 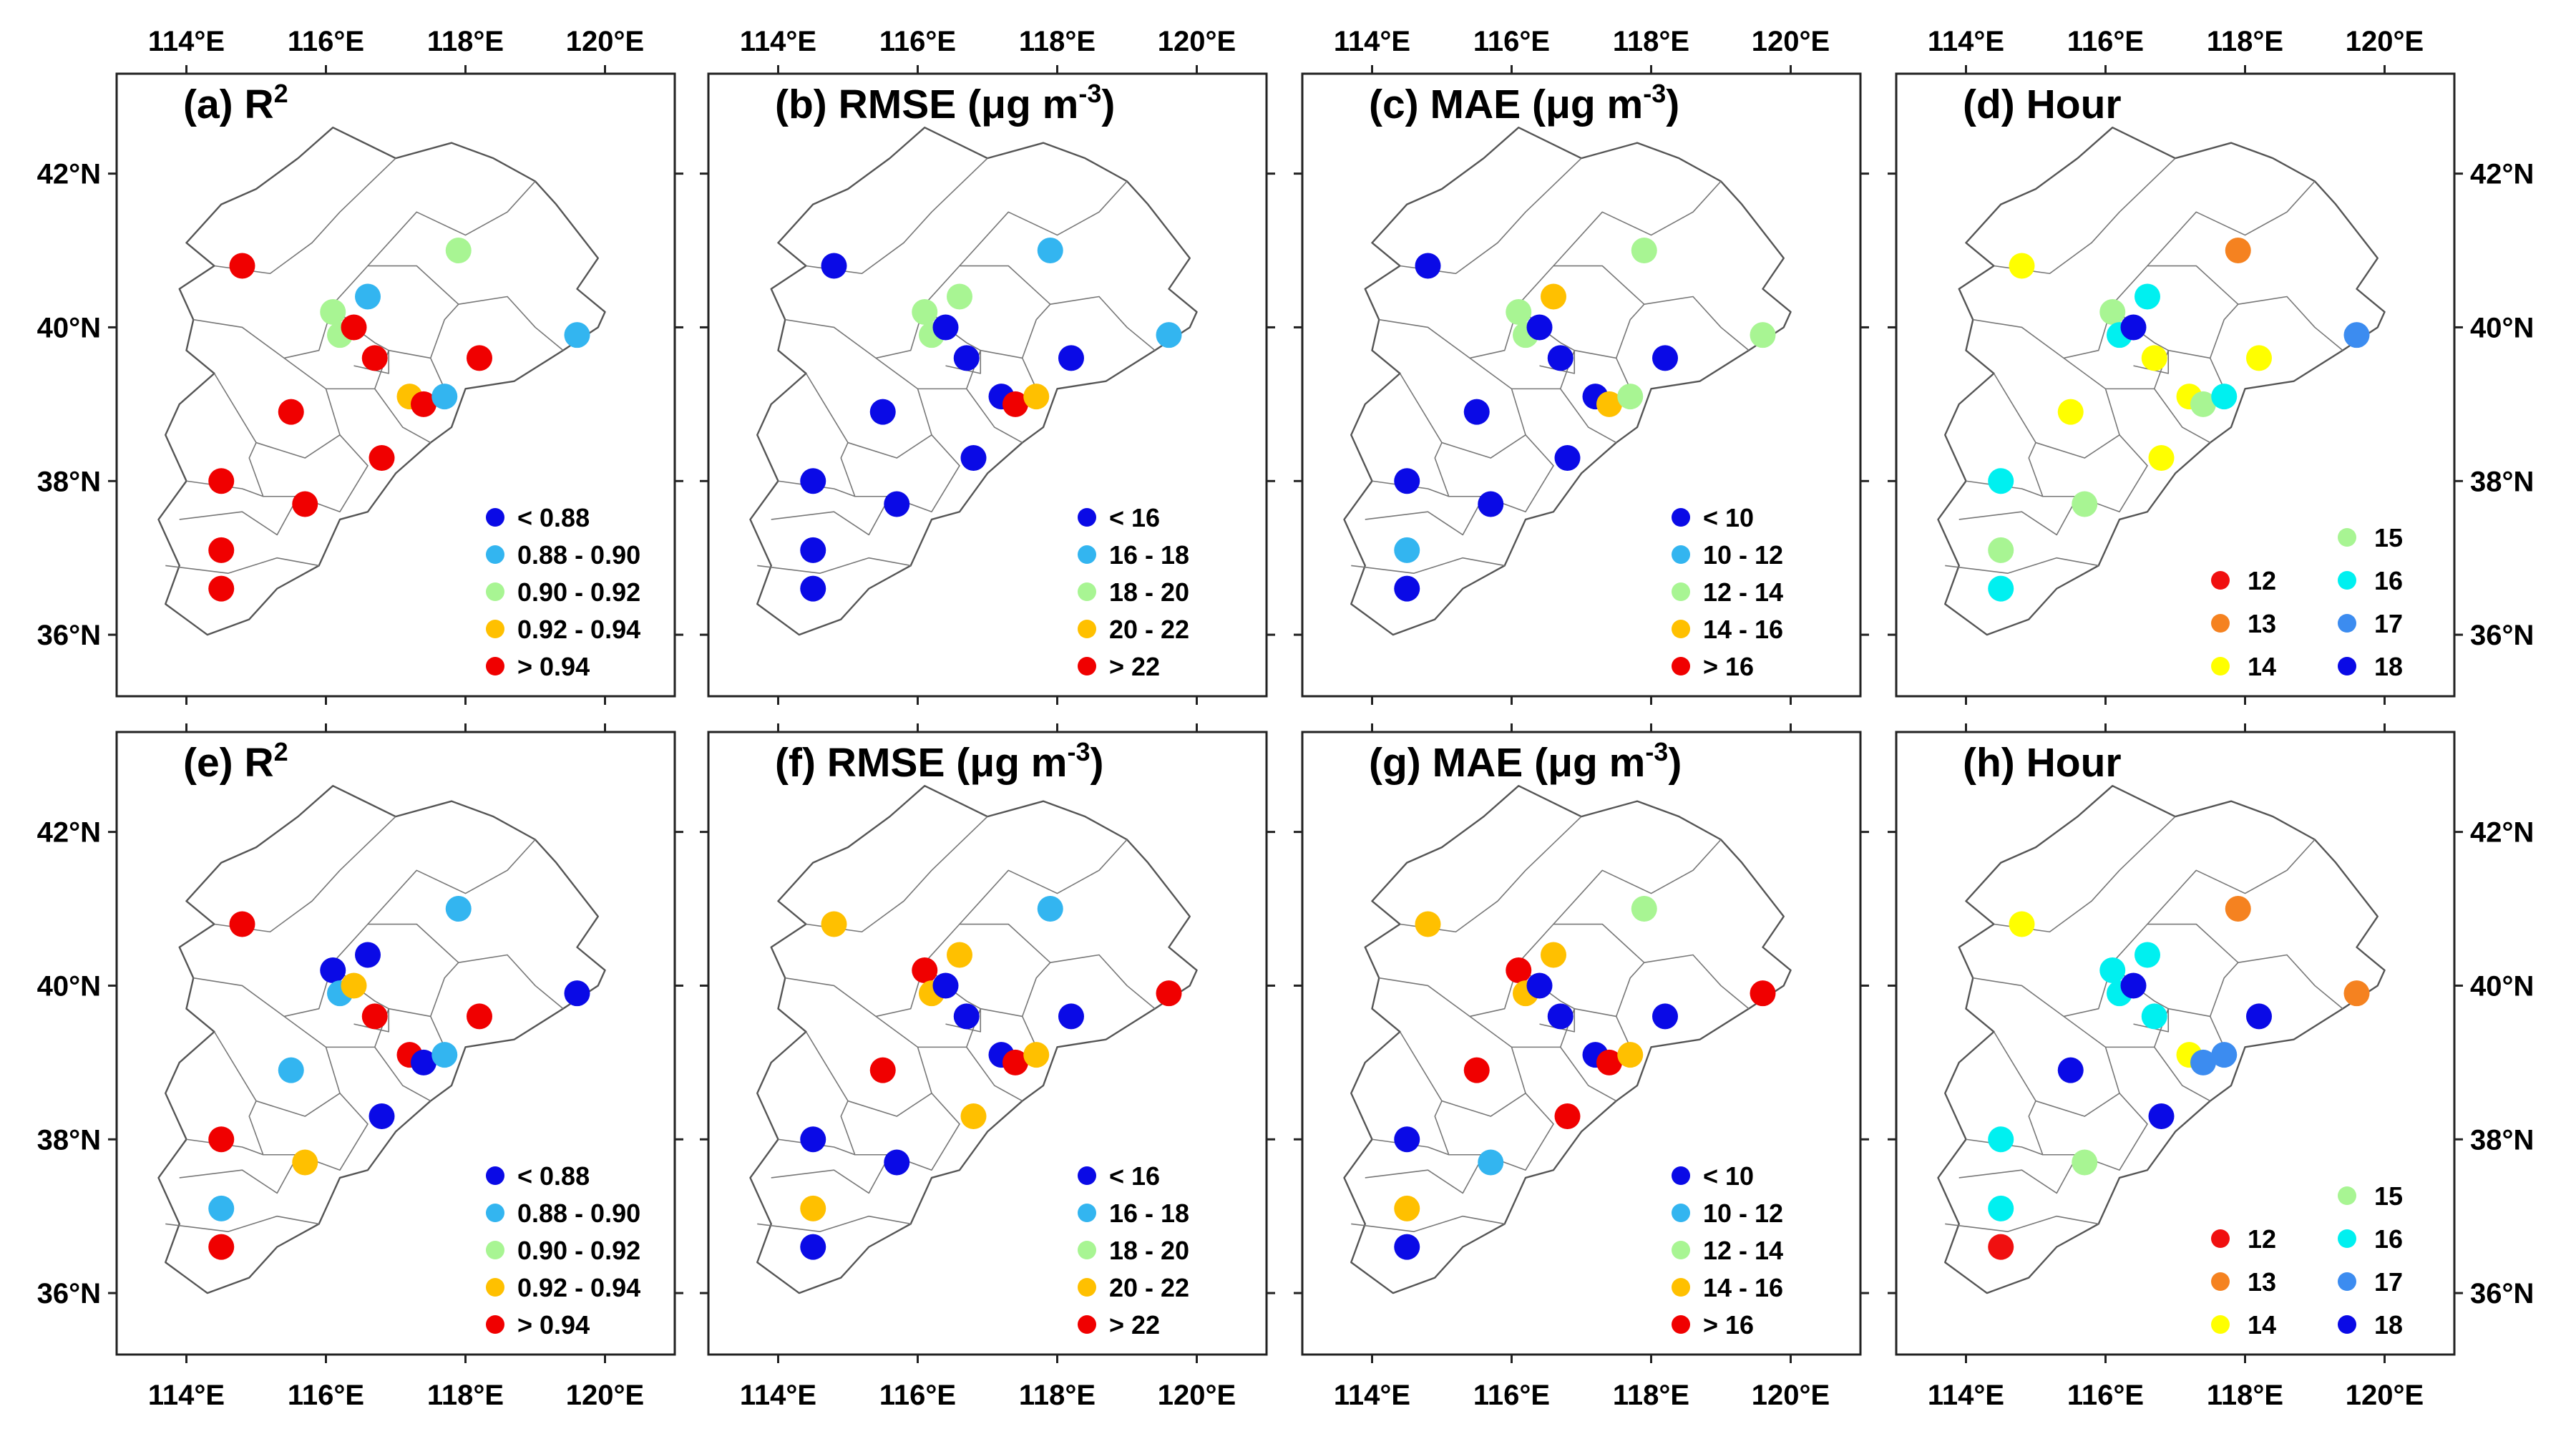 I want to click on panel-title: (e) R2, so click(x=235, y=761).